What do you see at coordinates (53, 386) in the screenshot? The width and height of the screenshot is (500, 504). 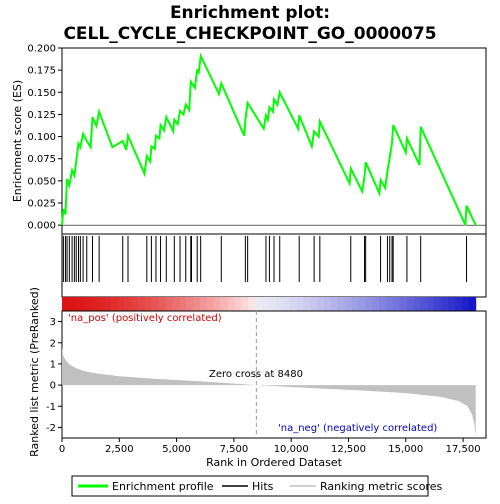 I see `metric-ytick-label: 0` at bounding box center [53, 386].